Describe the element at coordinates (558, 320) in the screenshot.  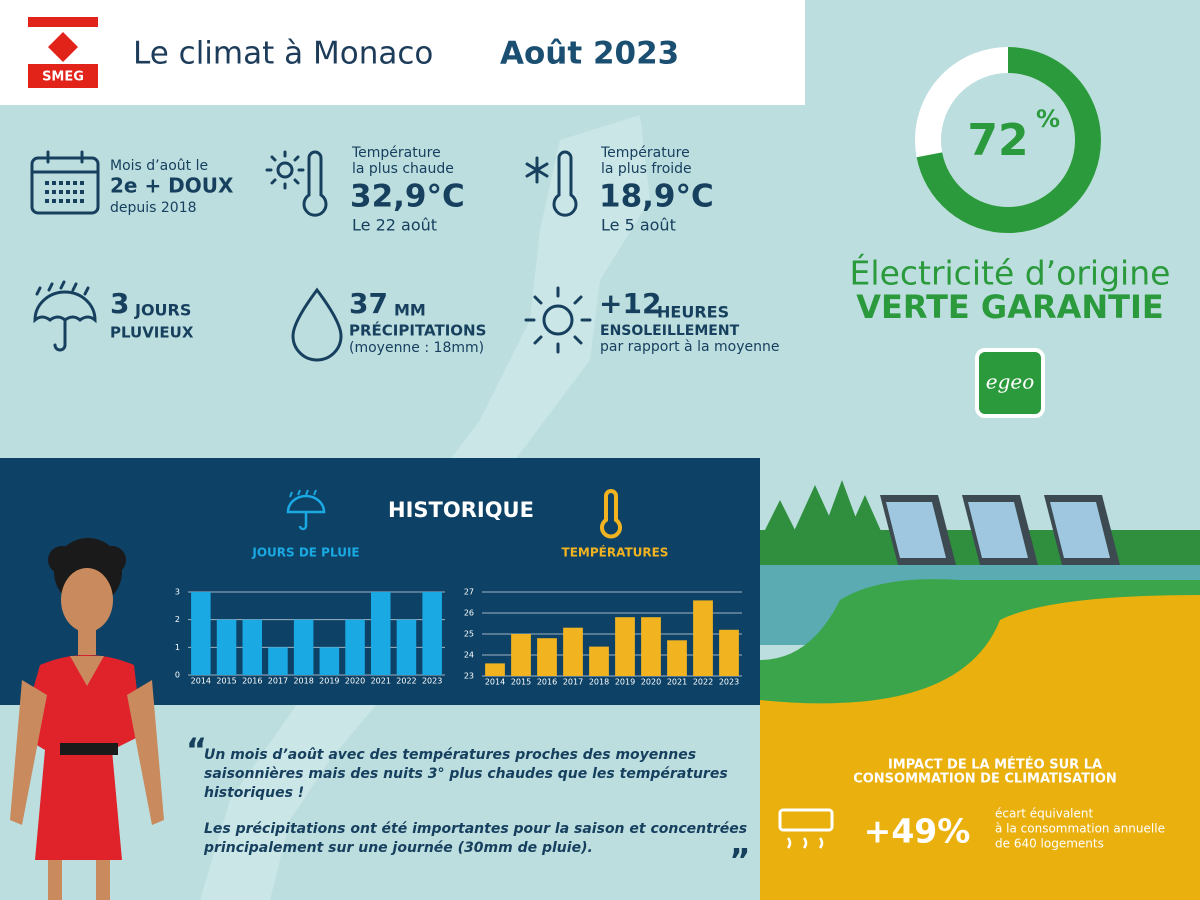
I see `sun-icon` at that location.